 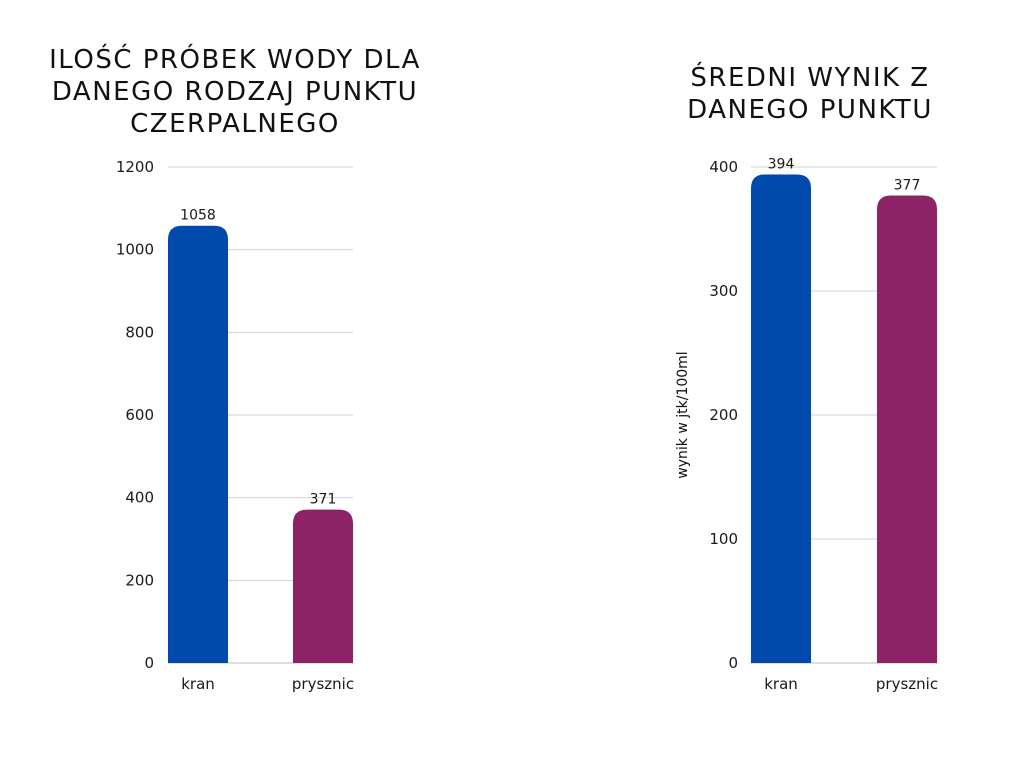 I want to click on chart-2-category-label-prysznic: prysznic, so click(x=907, y=684).